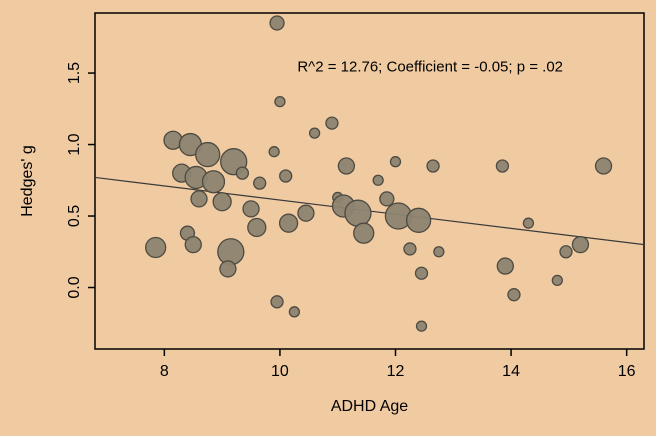  I want to click on y-tick-label: 0.0, so click(74, 287).